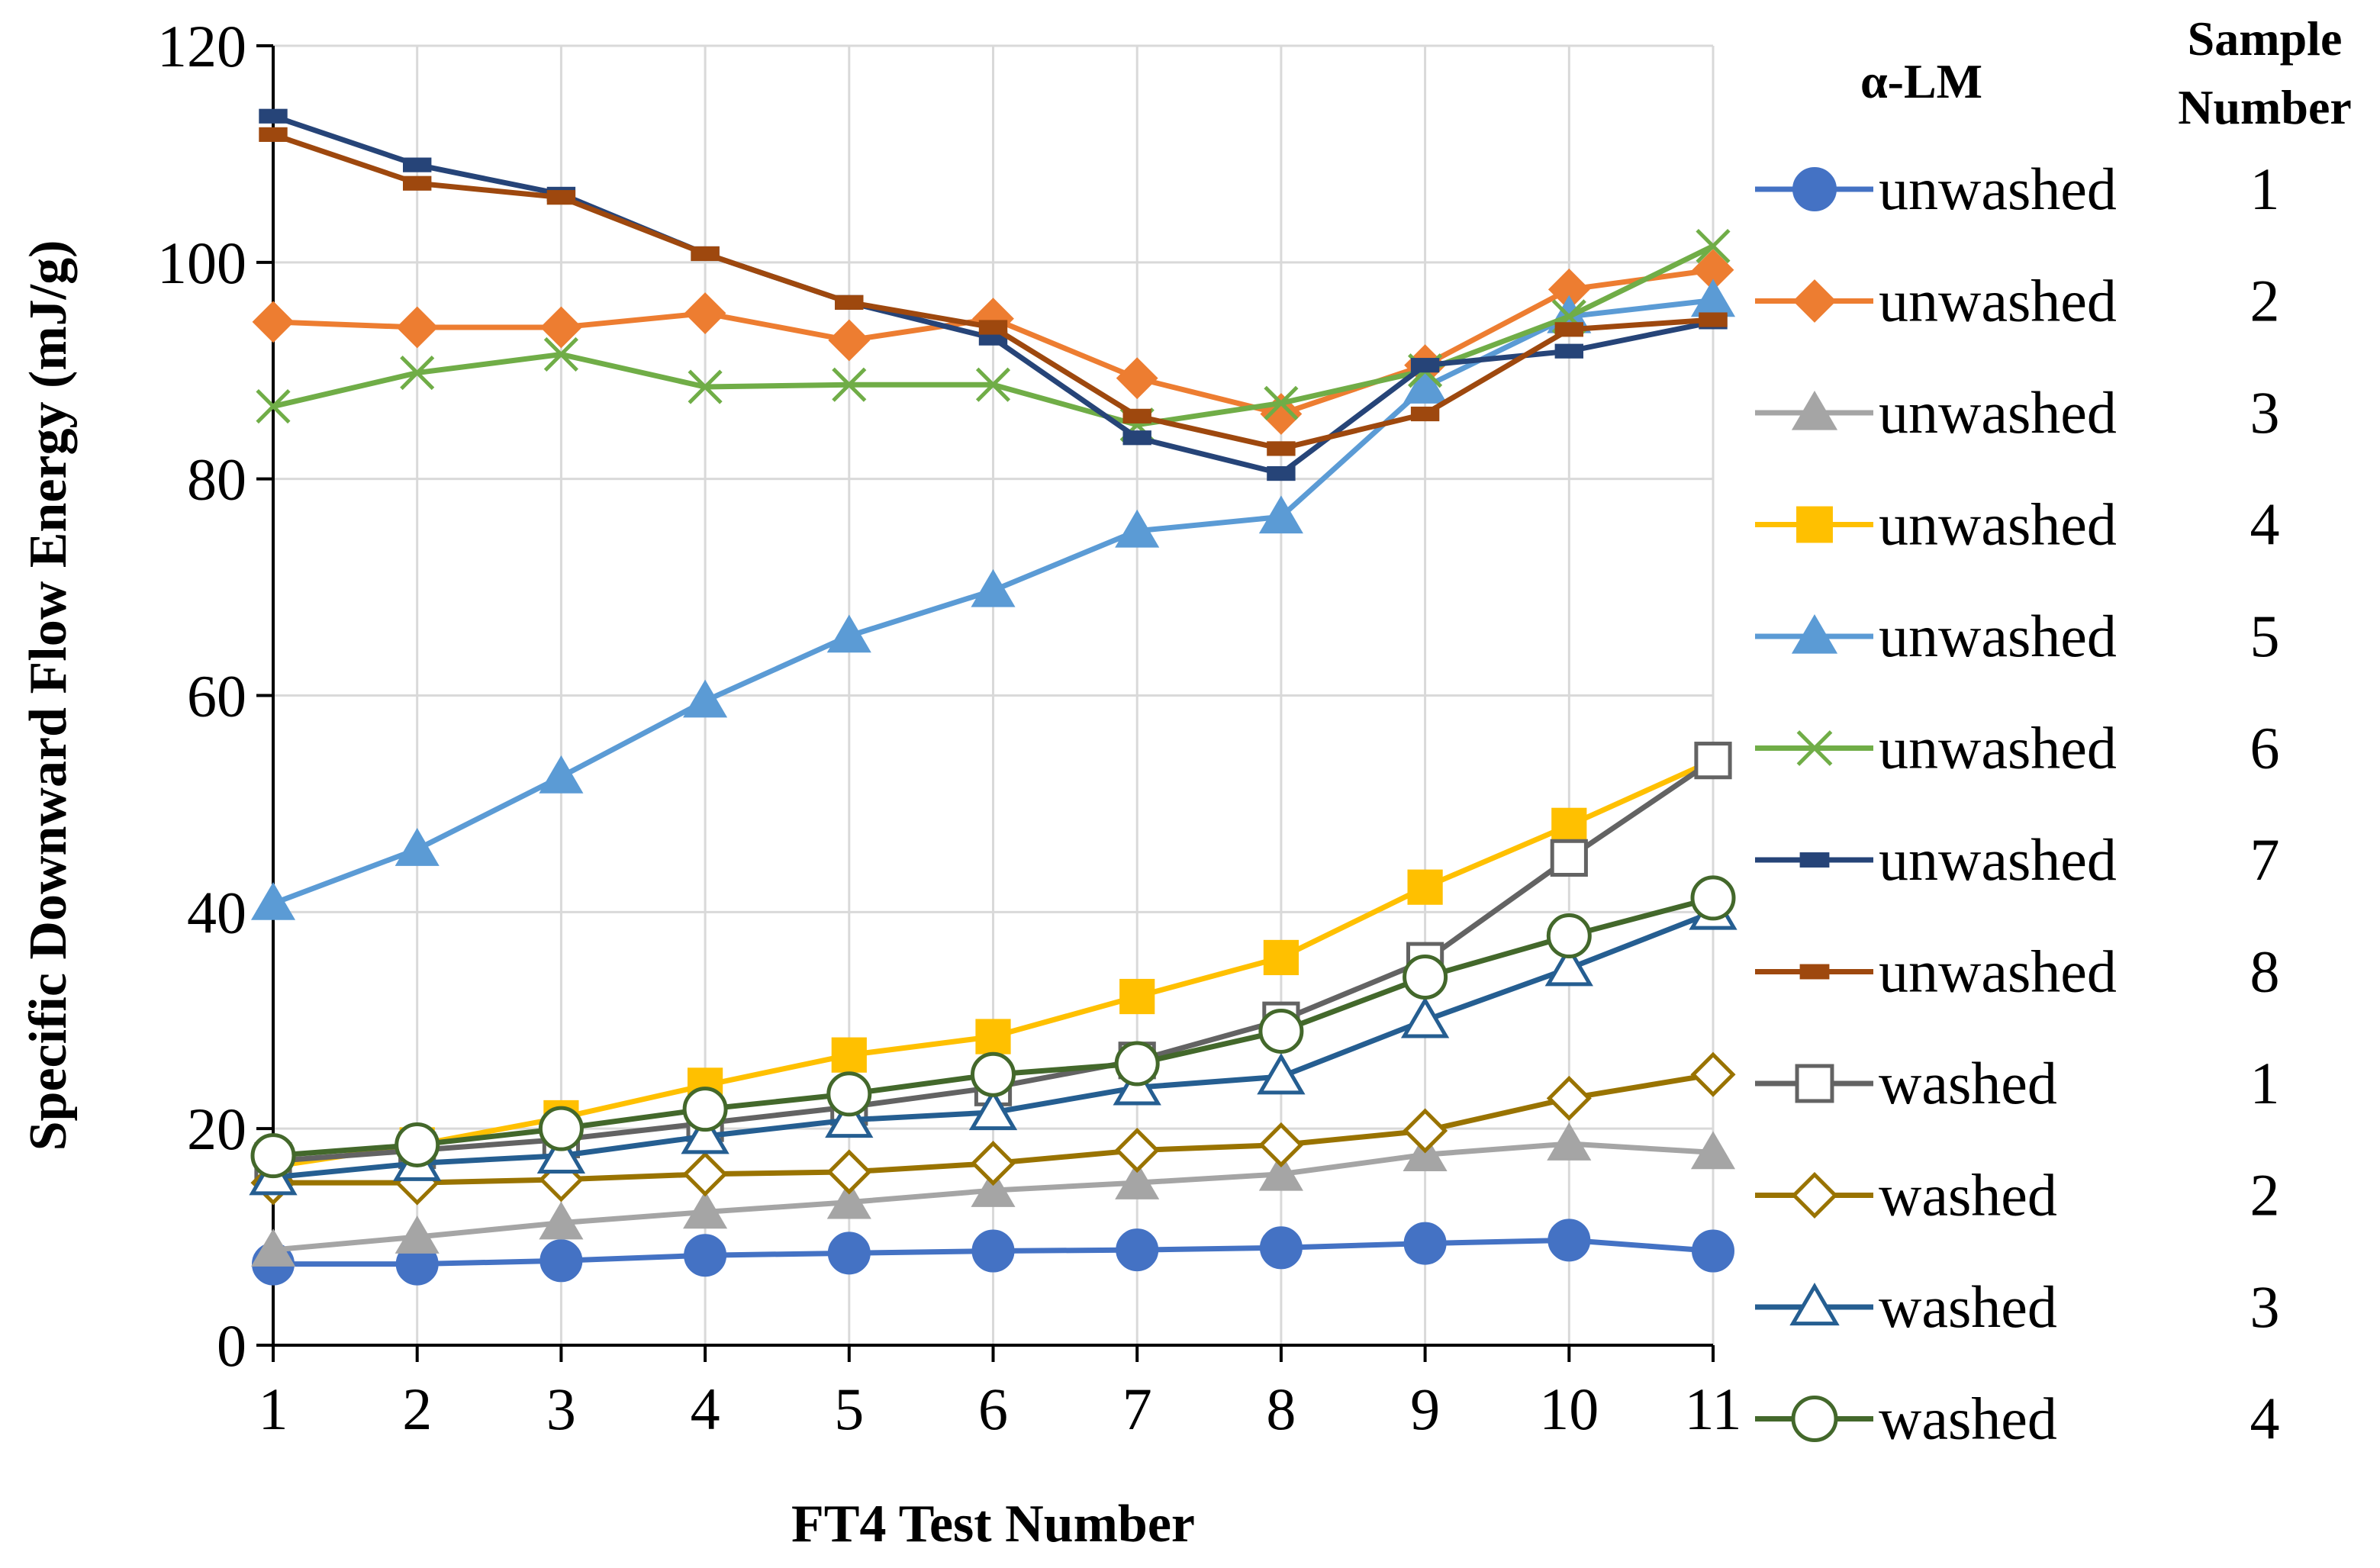 Image resolution: width=2380 pixels, height=1568 pixels. What do you see at coordinates (216, 696) in the screenshot?
I see `y-tick-label: 60` at bounding box center [216, 696].